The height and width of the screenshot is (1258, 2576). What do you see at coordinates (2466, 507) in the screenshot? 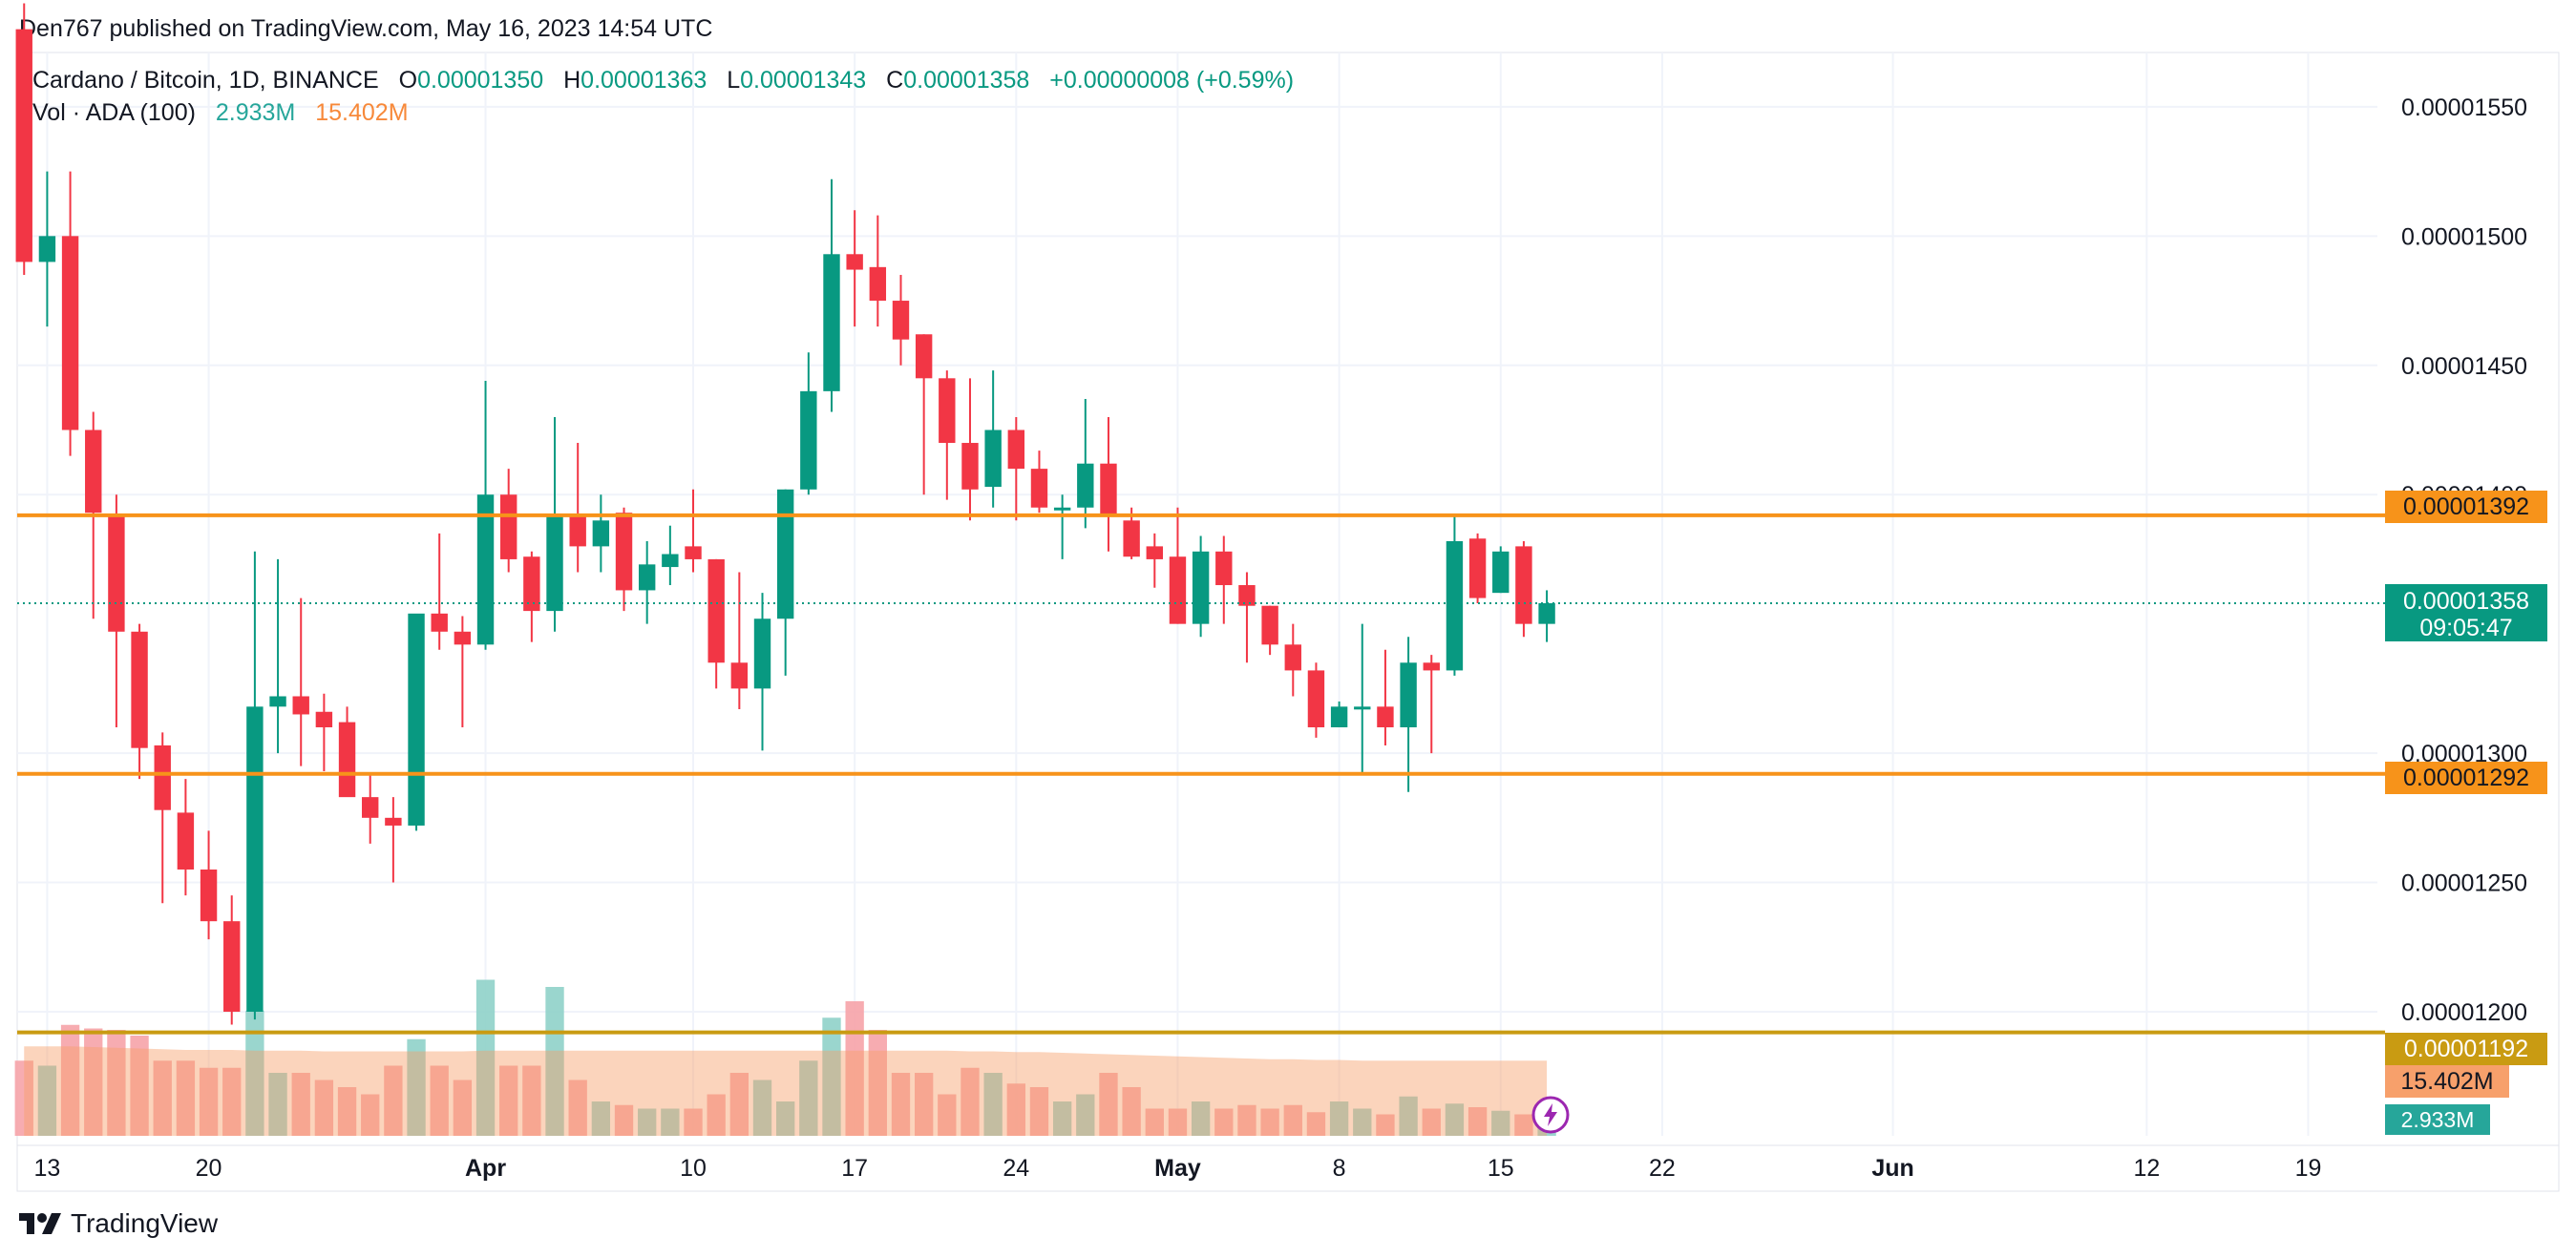
I see `resistance-price-tag: 0.00001392` at bounding box center [2466, 507].